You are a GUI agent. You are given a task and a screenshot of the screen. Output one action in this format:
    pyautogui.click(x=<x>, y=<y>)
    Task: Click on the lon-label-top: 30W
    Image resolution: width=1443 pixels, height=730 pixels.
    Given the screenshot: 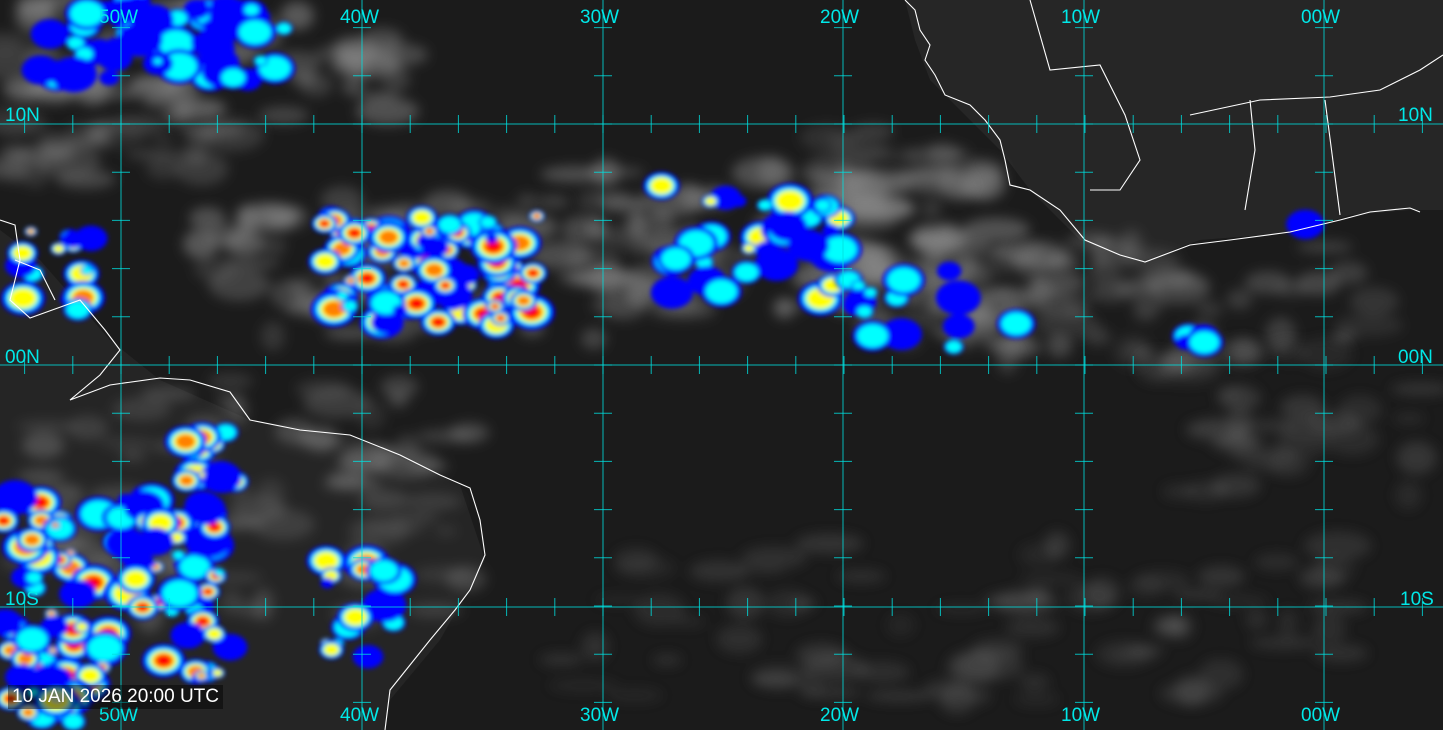 What is the action you would take?
    pyautogui.click(x=600, y=17)
    